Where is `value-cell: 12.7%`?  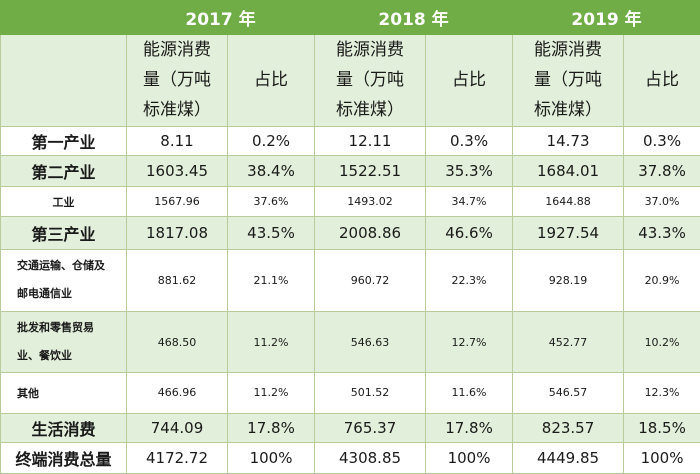
value-cell: 12.7% is located at coordinates (469, 342).